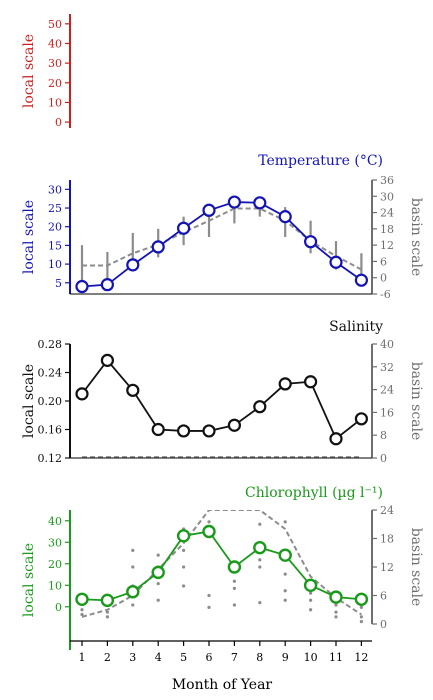 Image resolution: width=433 pixels, height=700 pixels. Describe the element at coordinates (383, 261) in the screenshot. I see `right-tick-label: 6` at that location.